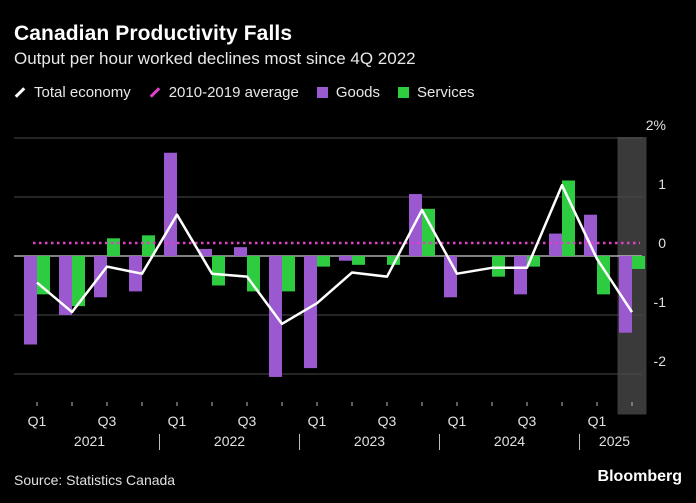  Describe the element at coordinates (153, 33) in the screenshot. I see `chart-title: Canadian Productivity Falls` at that location.